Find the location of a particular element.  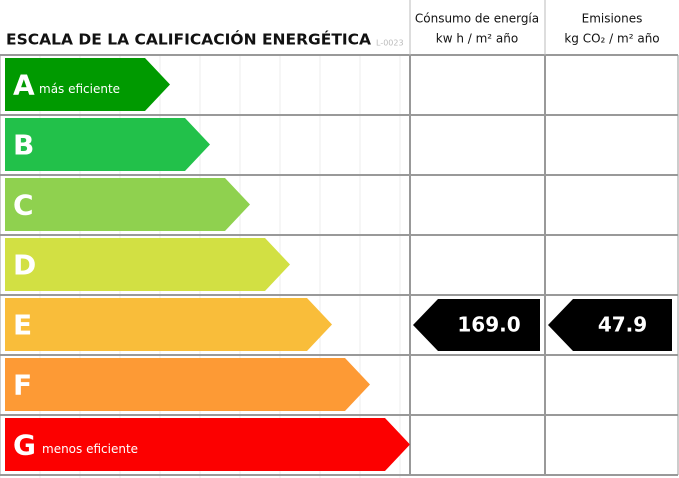

rating-letter: G is located at coordinates (24, 445).